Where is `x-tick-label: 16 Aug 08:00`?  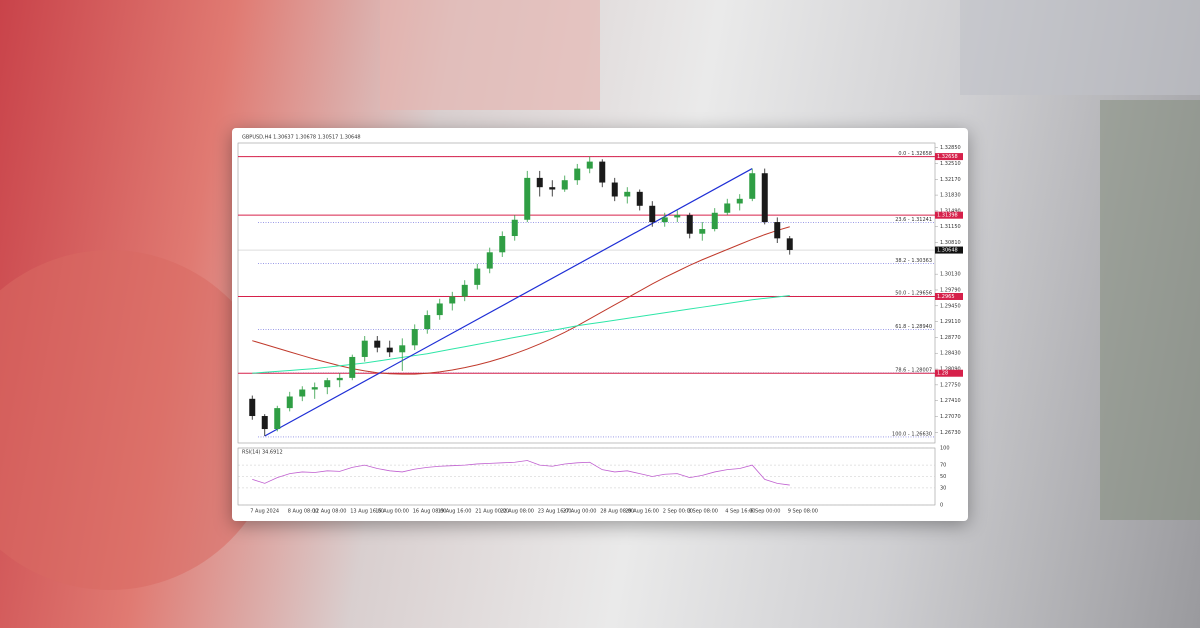 x-tick-label: 16 Aug 08:00 is located at coordinates (430, 512).